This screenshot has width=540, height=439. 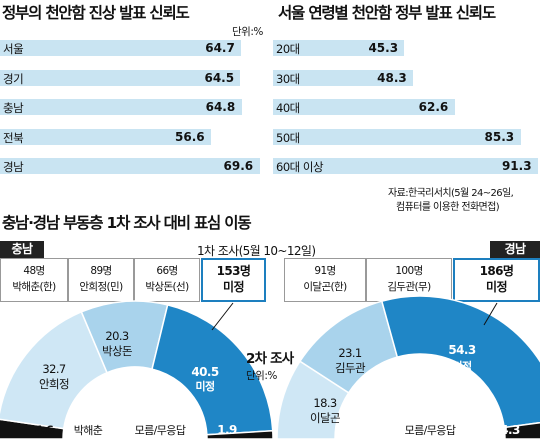 I want to click on source-line-2: 컴퓨터를 이용한 전화면접), so click(x=448, y=207).